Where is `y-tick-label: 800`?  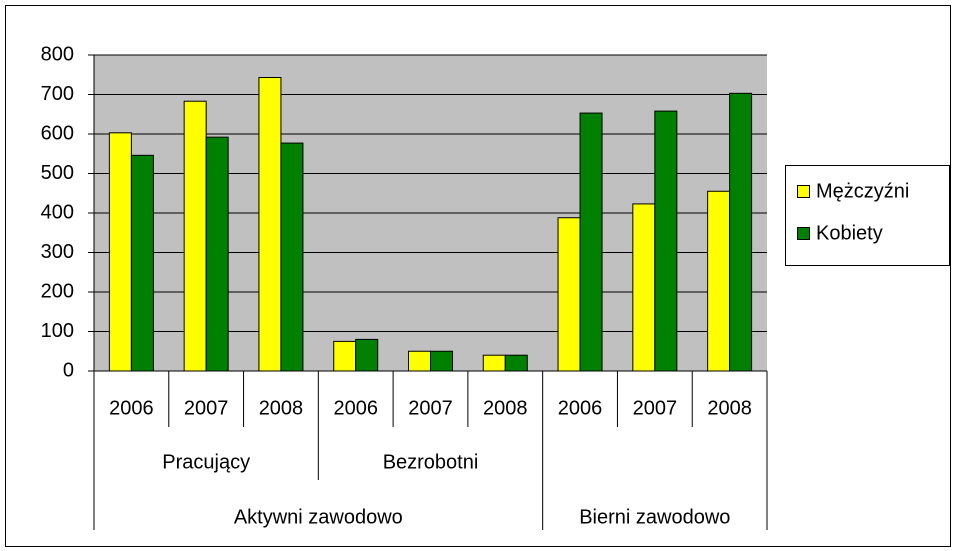
y-tick-label: 800 is located at coordinates (57, 54).